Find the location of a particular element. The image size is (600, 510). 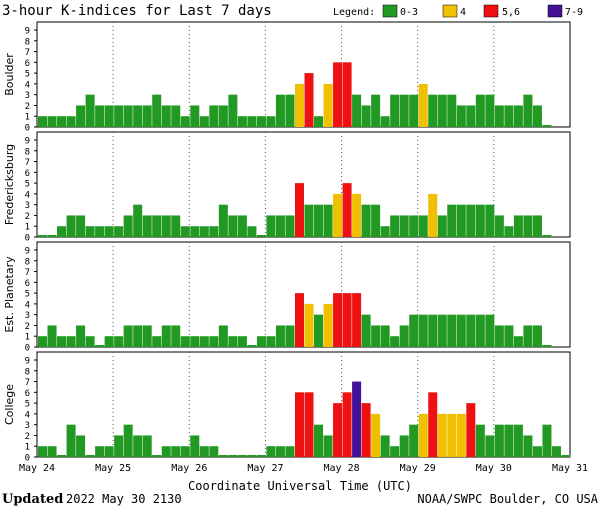

y-tick-label: 4 is located at coordinates (27, 195).